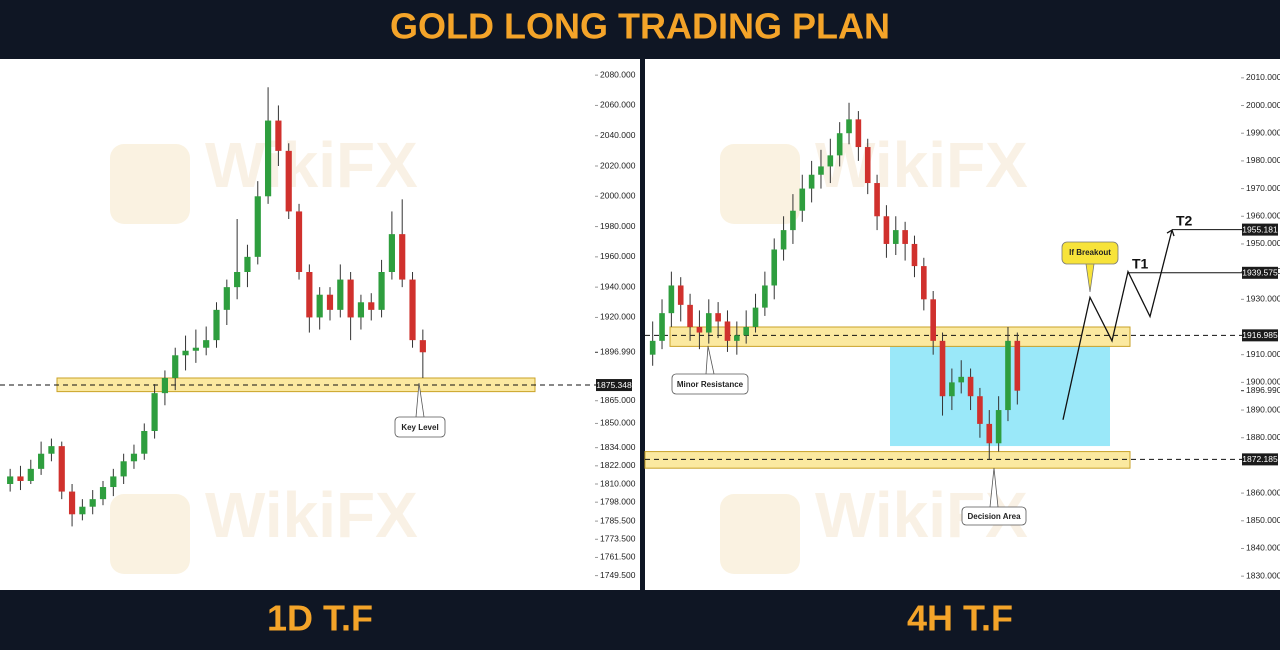  I want to click on y-tick-label: 1840.000, so click(1263, 548).